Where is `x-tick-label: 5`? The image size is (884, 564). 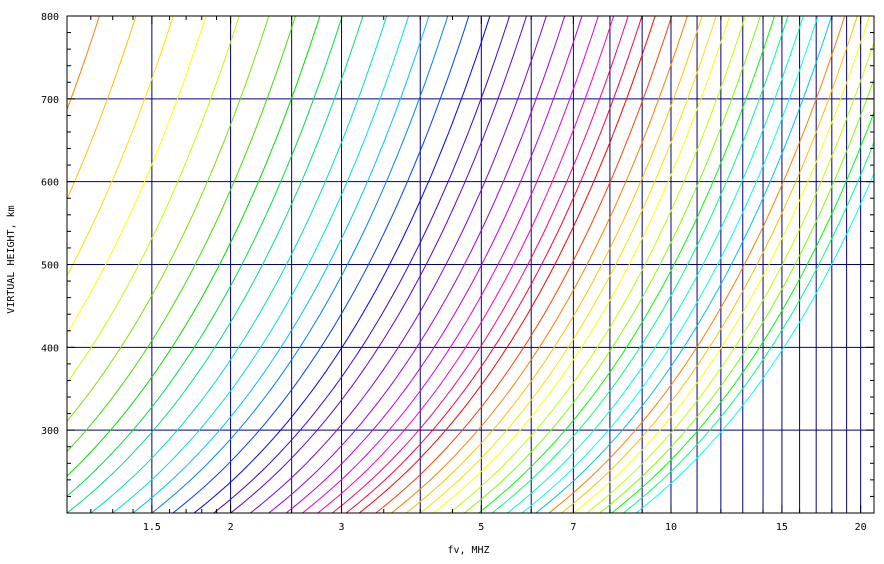
x-tick-label: 5 is located at coordinates (481, 527).